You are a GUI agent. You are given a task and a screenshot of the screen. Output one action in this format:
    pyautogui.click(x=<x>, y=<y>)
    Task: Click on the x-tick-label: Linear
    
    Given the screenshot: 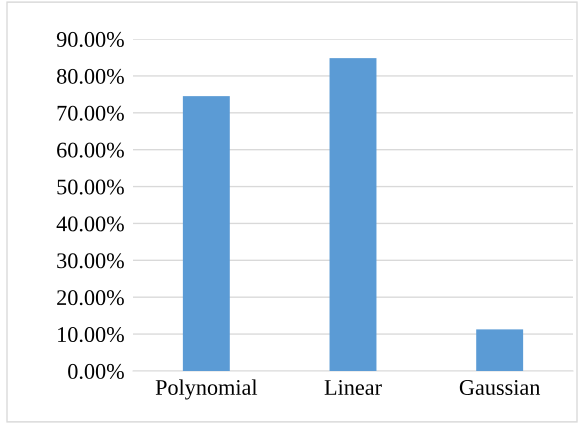 What is the action you would take?
    pyautogui.click(x=353, y=387)
    